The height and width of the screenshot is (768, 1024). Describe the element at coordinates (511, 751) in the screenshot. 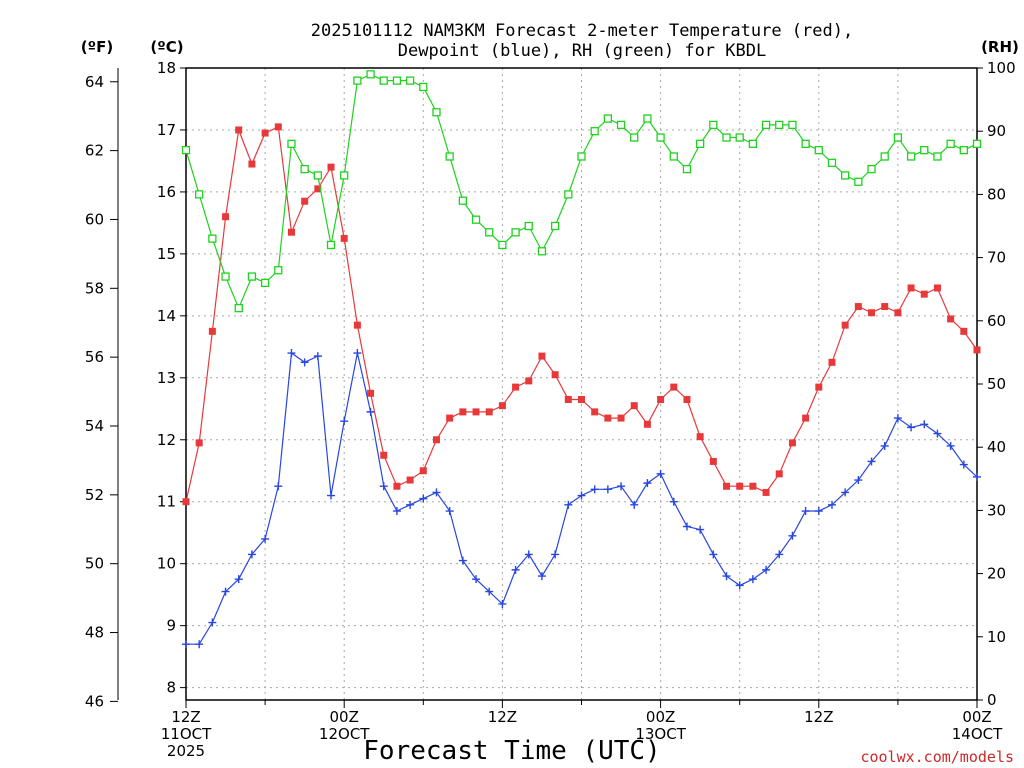

I see `x-axis-title: Forecast Time (UTC)` at that location.